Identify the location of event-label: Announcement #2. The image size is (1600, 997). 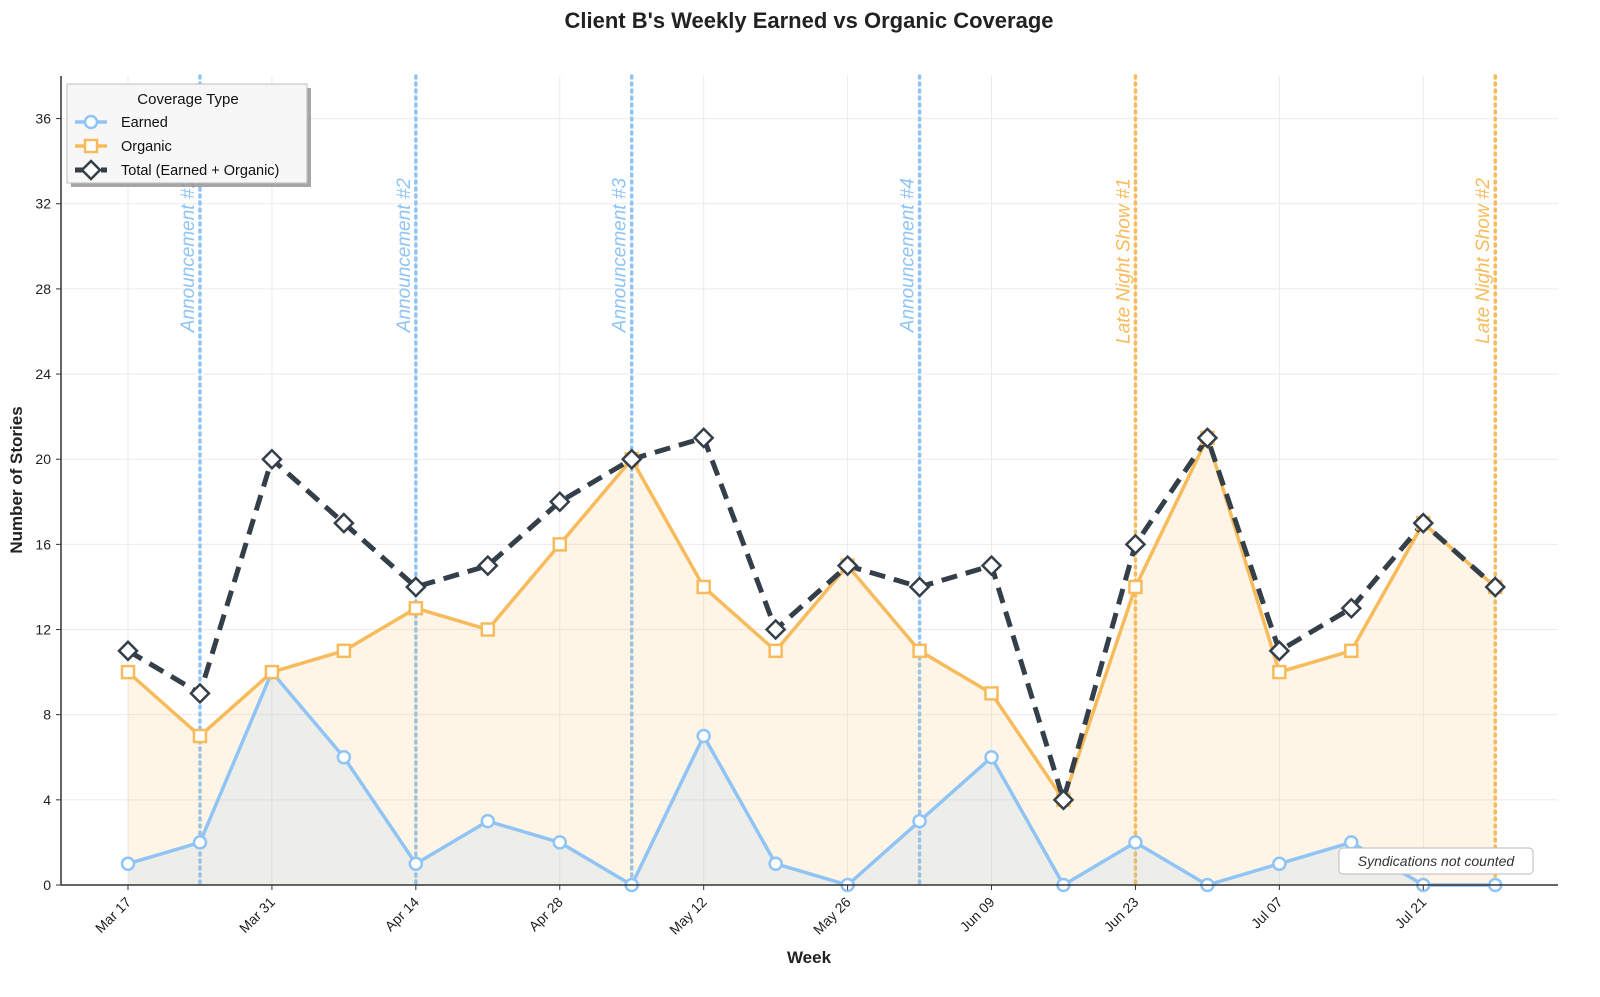
(404, 256).